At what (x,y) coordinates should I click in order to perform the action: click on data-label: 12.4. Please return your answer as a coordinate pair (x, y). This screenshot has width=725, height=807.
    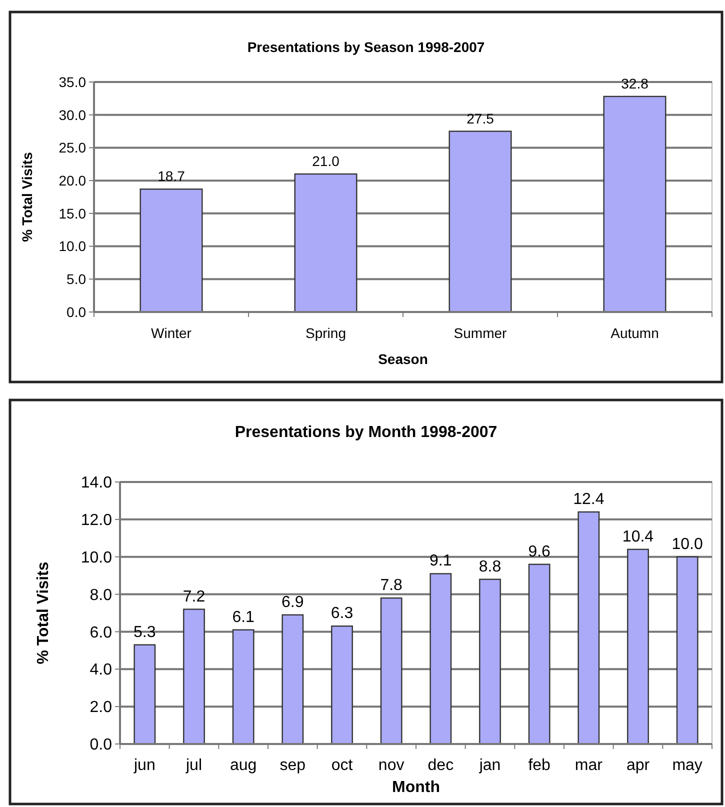
    Looking at the image, I should click on (588, 499).